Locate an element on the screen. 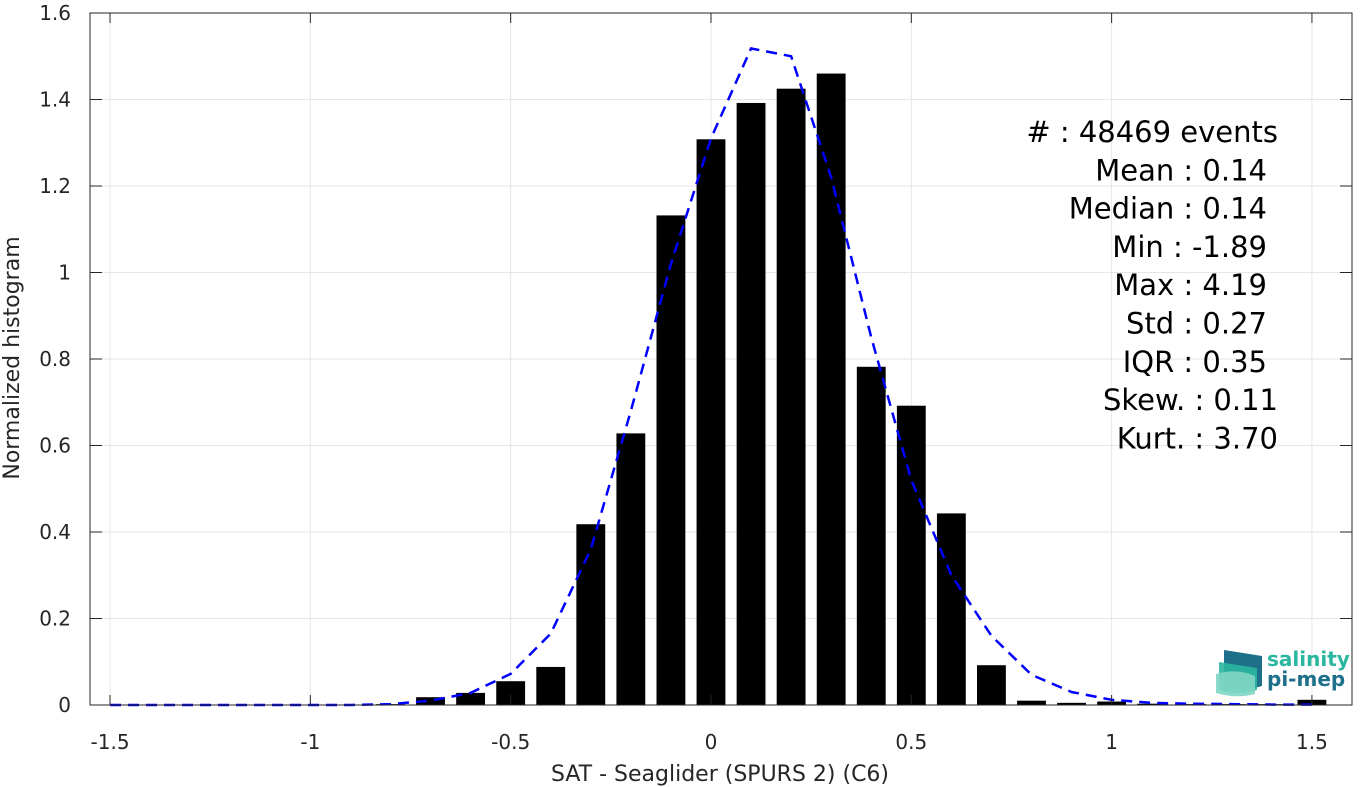  salinity-pi-mep-logo: salinity pi-mep is located at coordinates (1283, 672).